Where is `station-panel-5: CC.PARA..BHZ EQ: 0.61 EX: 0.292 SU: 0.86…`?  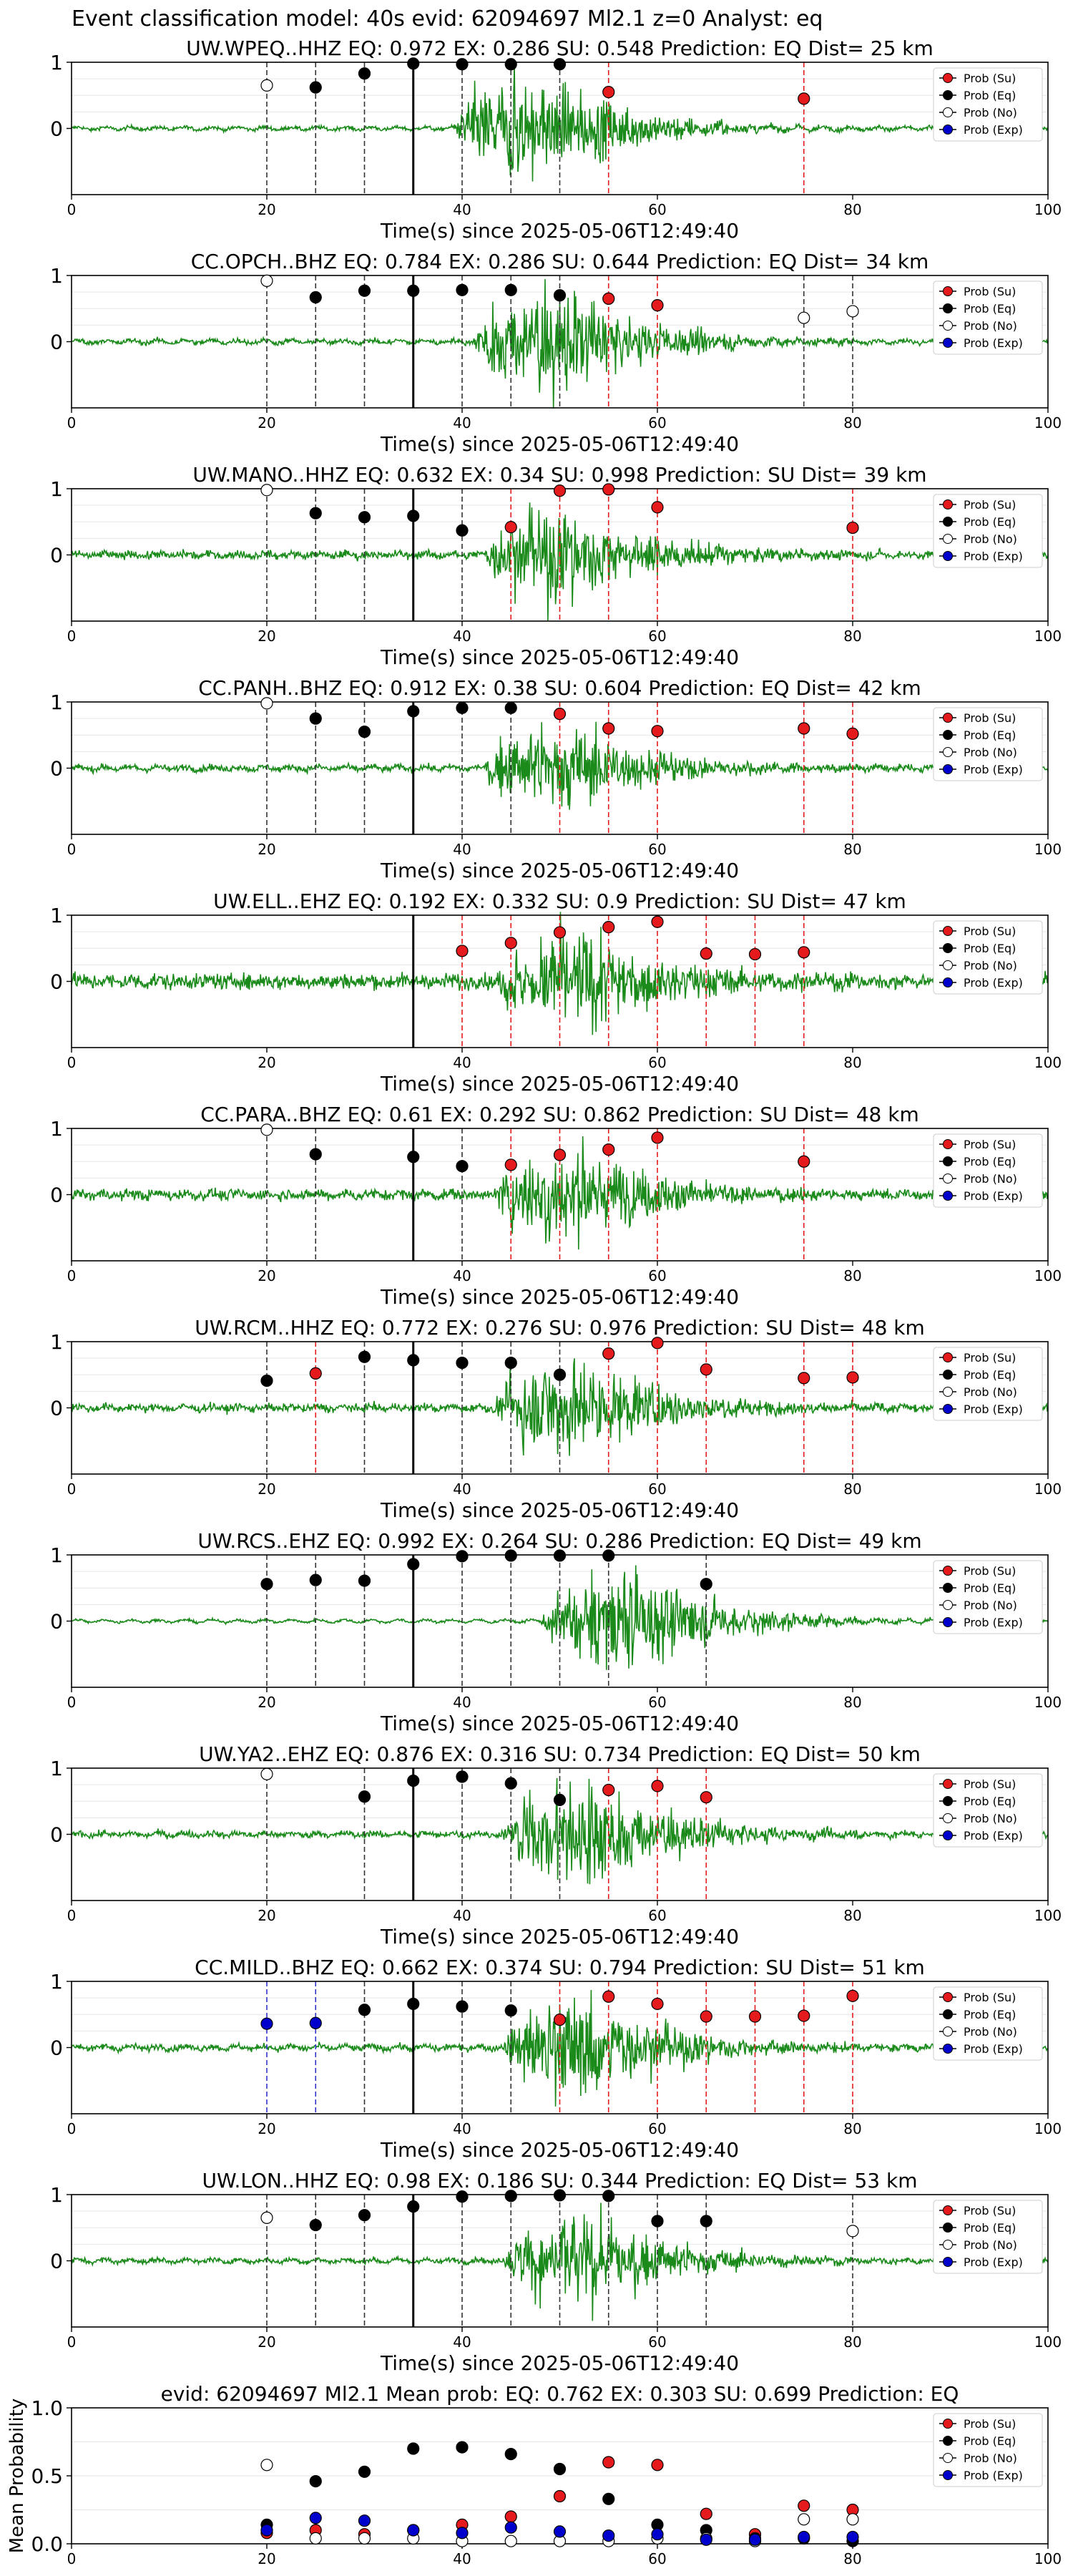
station-panel-5: CC.PARA..BHZ EQ: 0.61 EX: 0.292 SU: 0.86… is located at coordinates (556, 1206).